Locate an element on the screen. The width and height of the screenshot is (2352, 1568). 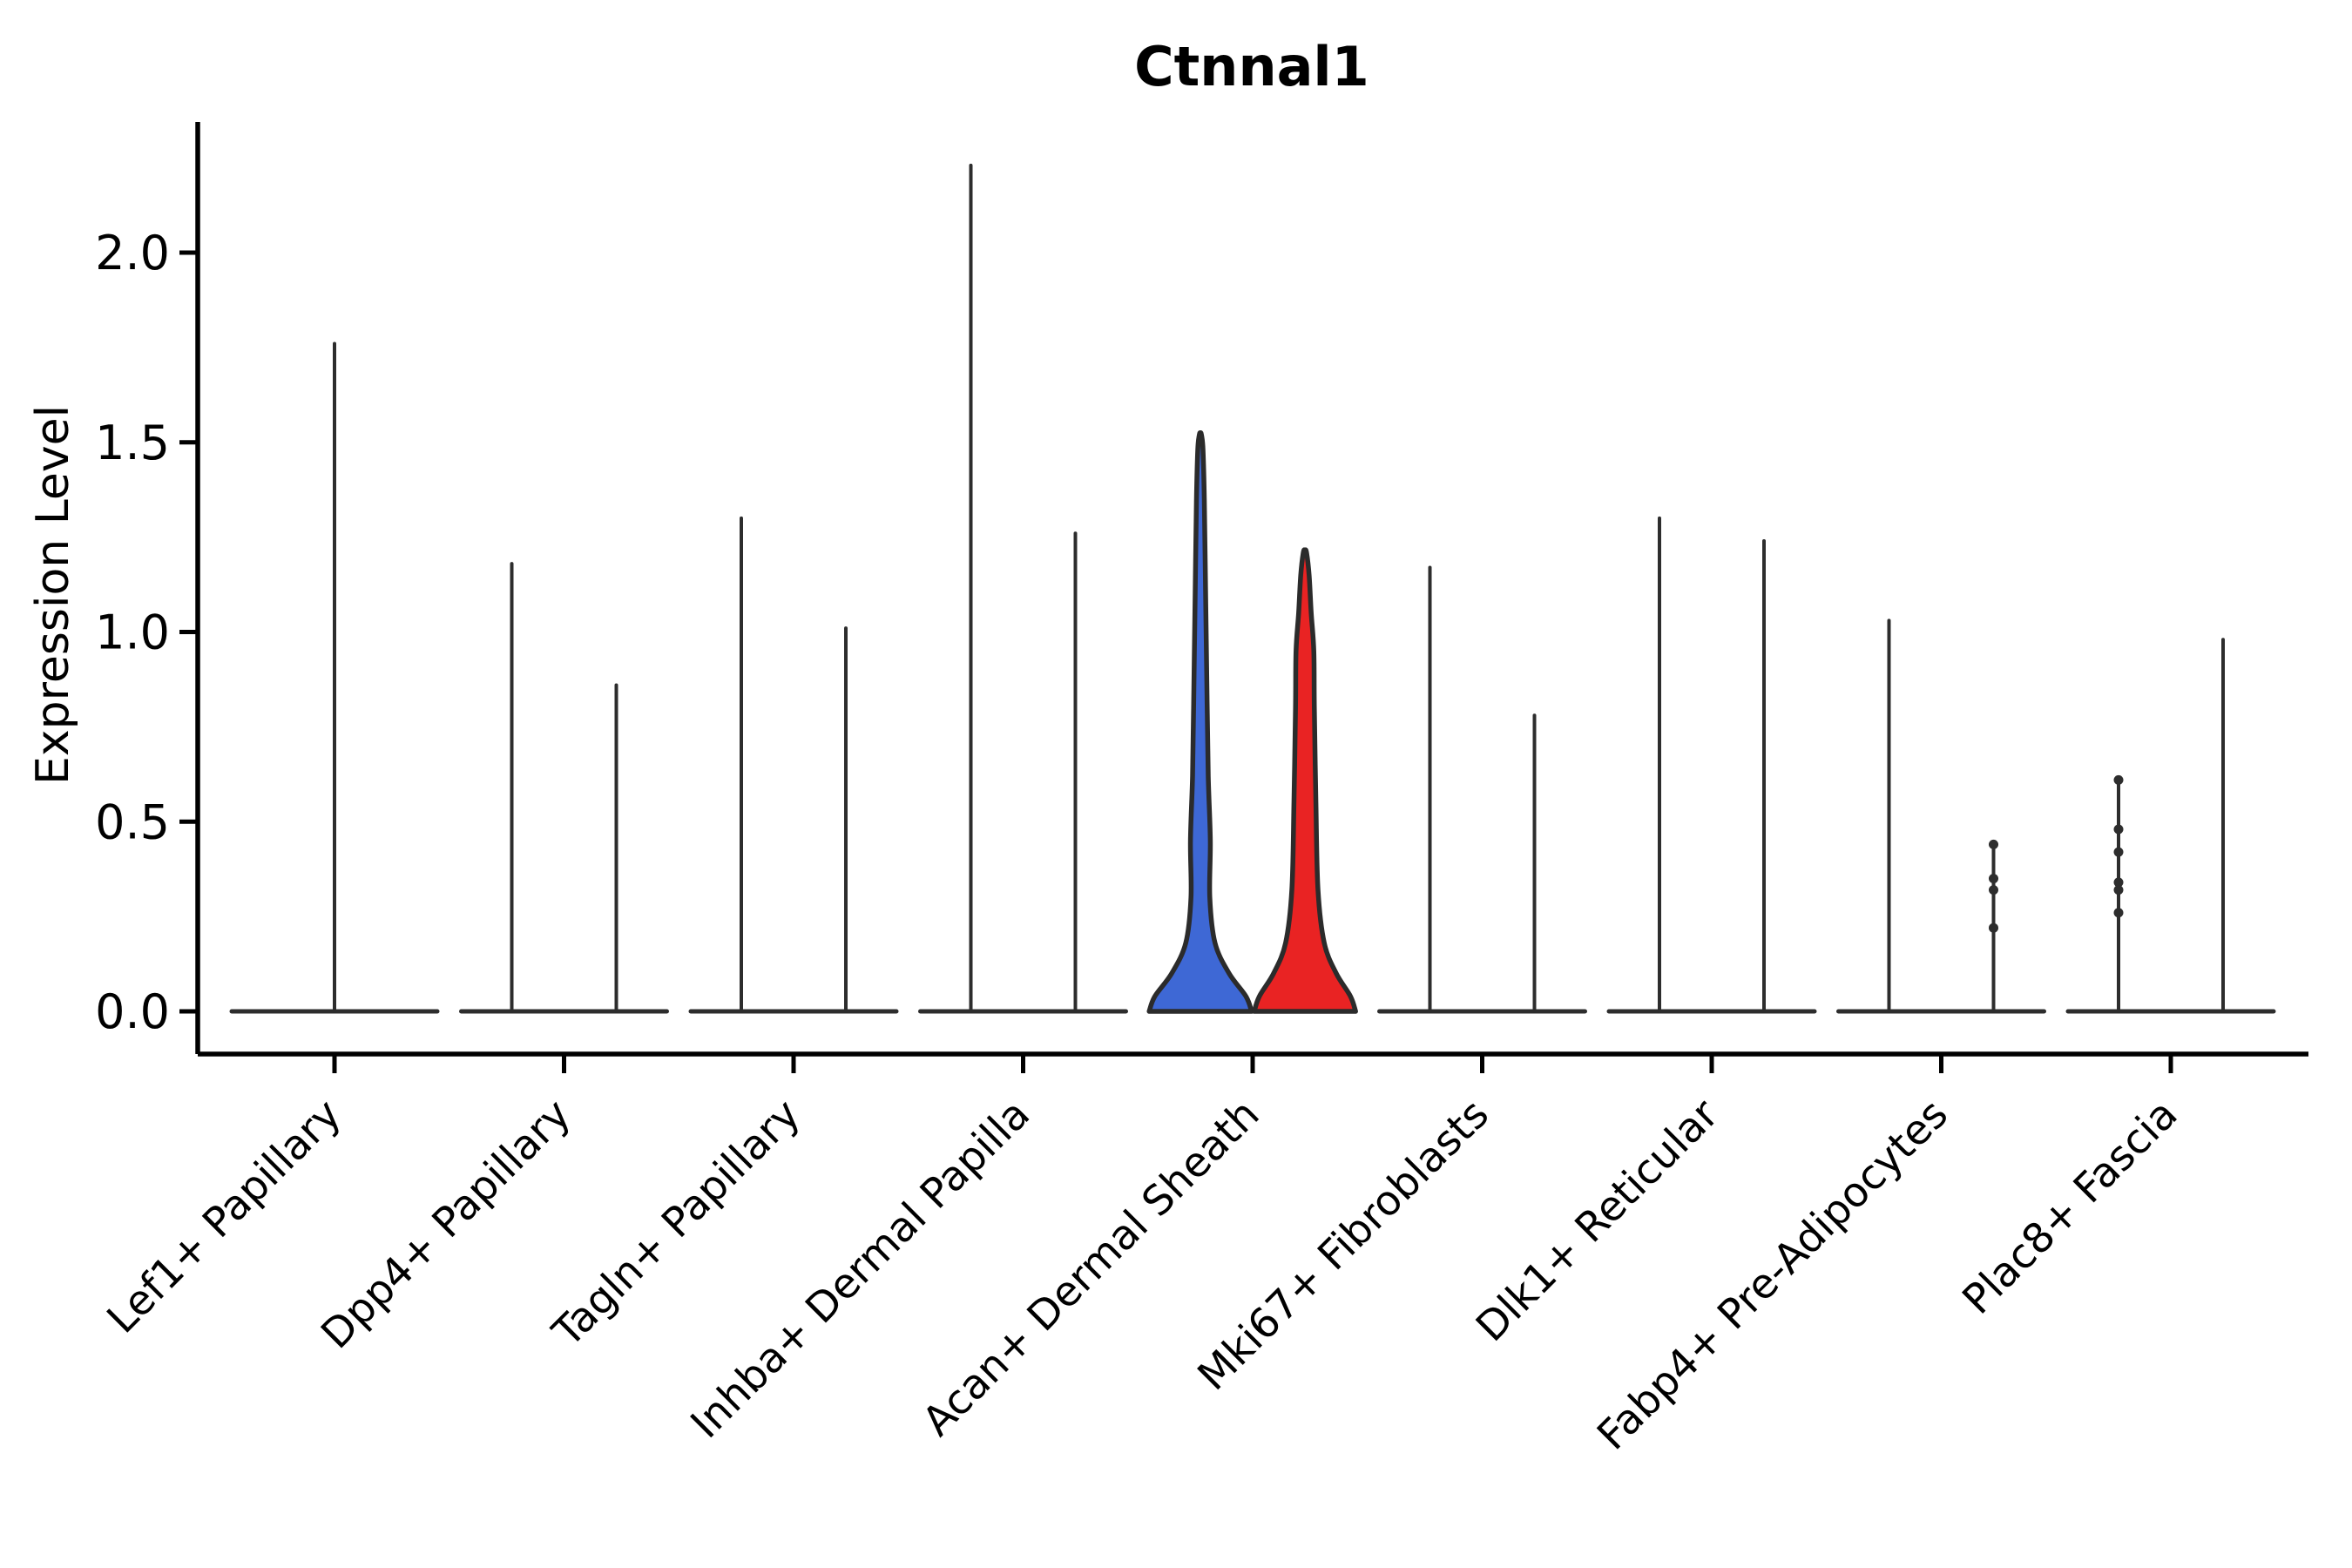
y-tick-labels: 0.0 0.5 1.0 1.5 2.0 is located at coordinates (132, 633).